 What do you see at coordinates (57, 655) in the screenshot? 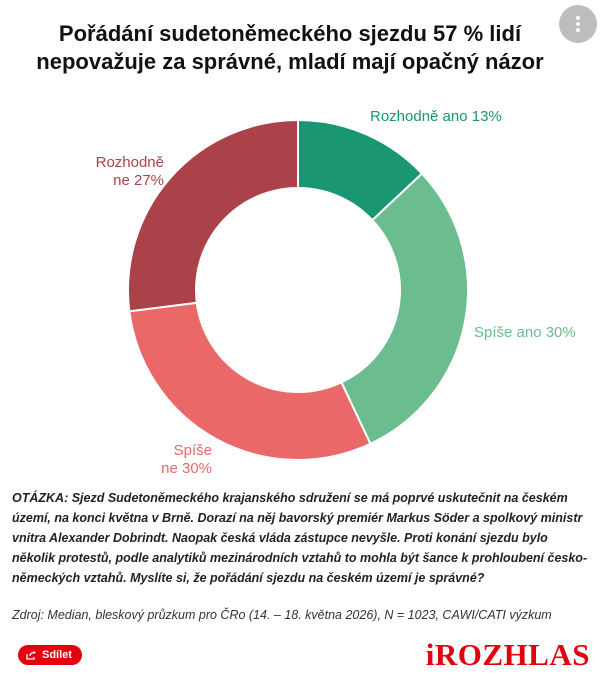
I see `share-label: Sdílet` at bounding box center [57, 655].